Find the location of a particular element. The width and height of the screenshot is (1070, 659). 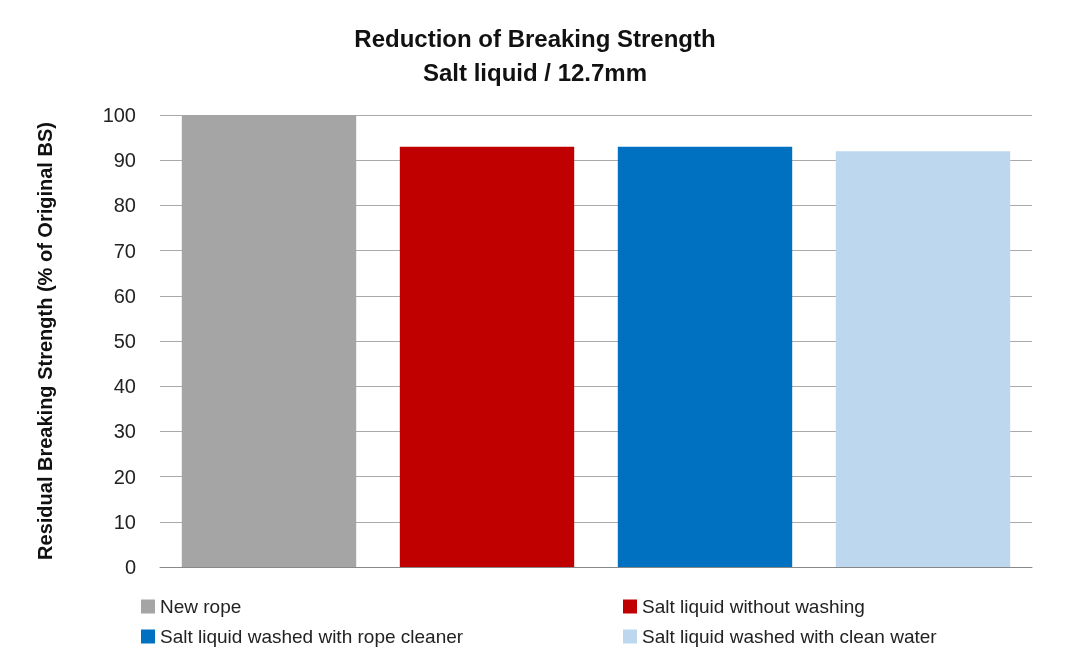

y-tick-label: 10 is located at coordinates (124, 521).